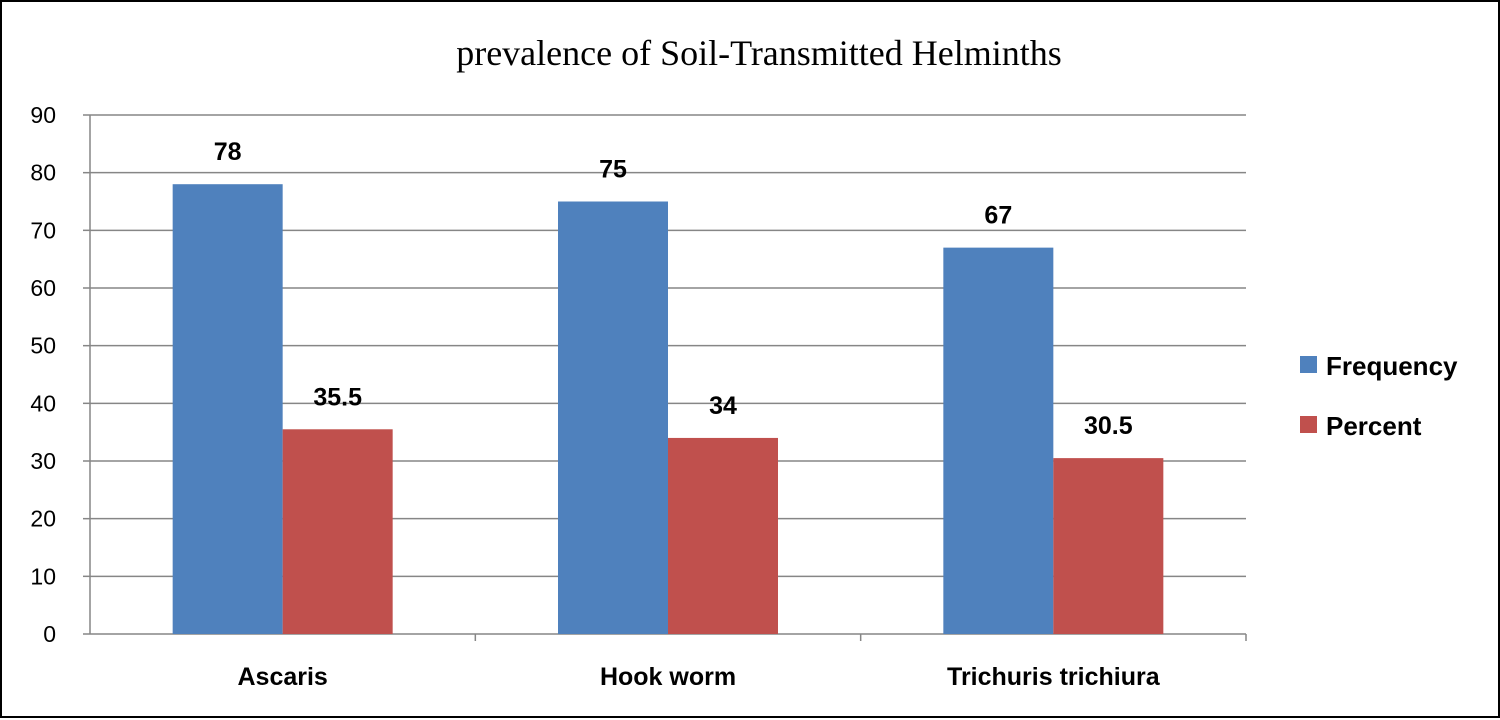 This screenshot has width=1500, height=720. What do you see at coordinates (43, 288) in the screenshot?
I see `y-tick-label-60: 60` at bounding box center [43, 288].